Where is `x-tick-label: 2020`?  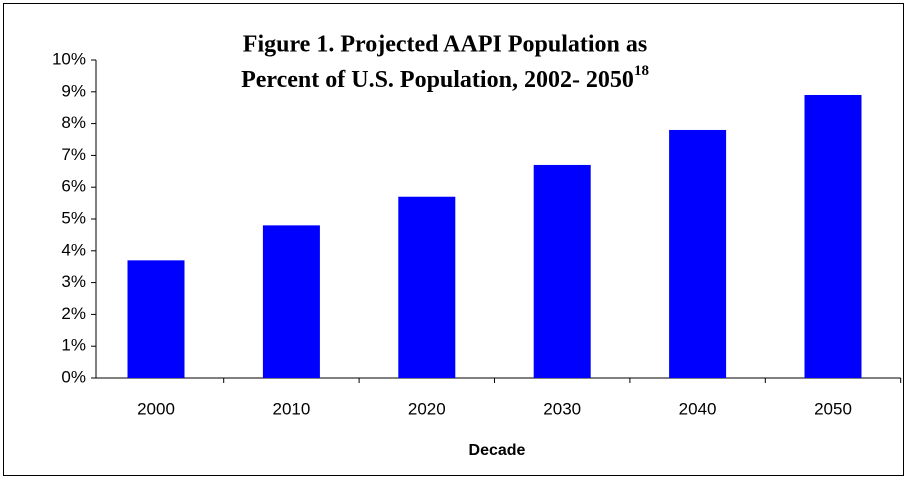 x-tick-label: 2020 is located at coordinates (427, 408).